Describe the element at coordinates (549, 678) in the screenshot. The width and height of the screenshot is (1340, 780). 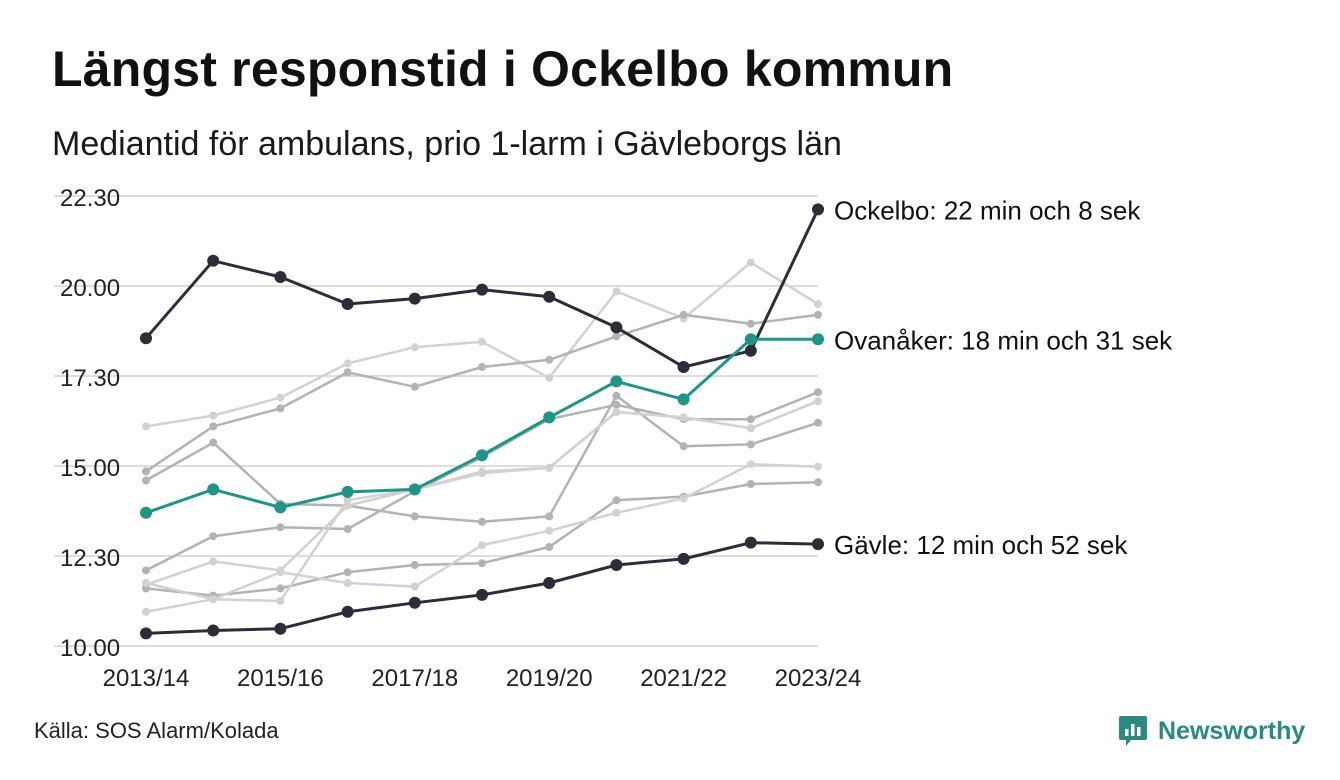
I see `x-tick-label: 2019/20` at that location.